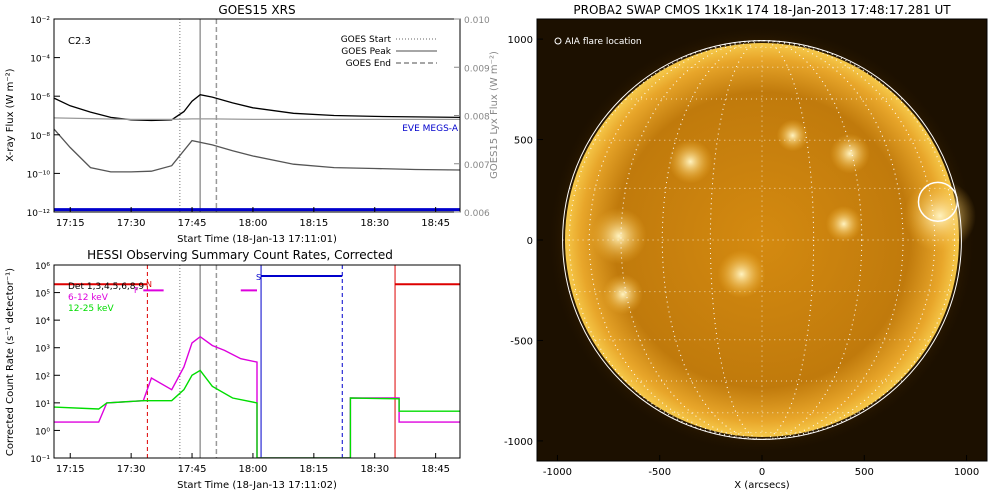 This screenshot has width=1000, height=504. Describe the element at coordinates (70, 223) in the screenshot. I see `goes-xtick-label-0: 17:15` at that location.